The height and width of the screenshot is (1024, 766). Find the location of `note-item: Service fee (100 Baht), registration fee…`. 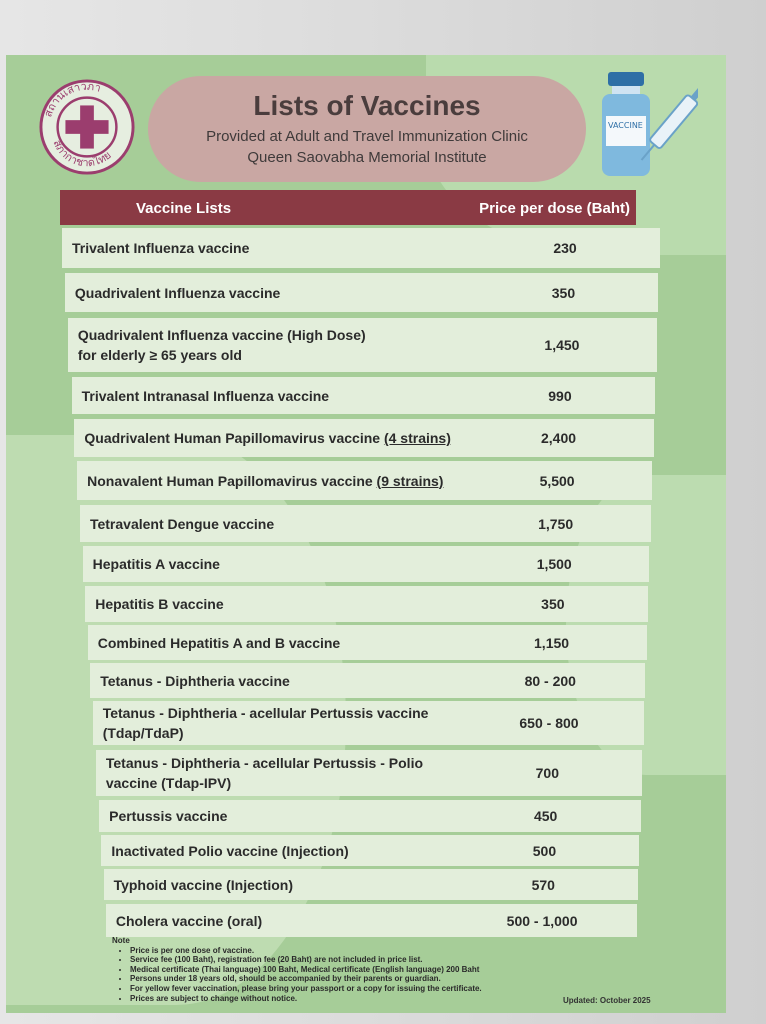

note-item: Service fee (100 Baht), registration fee… is located at coordinates (306, 960).